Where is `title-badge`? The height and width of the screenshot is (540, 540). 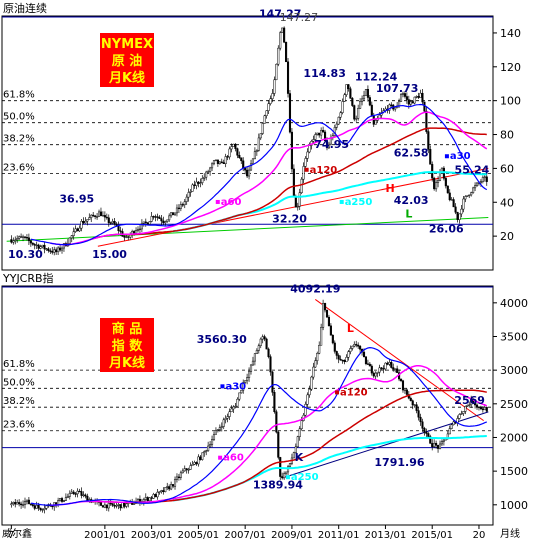
title-badge is located at coordinates (127, 345).